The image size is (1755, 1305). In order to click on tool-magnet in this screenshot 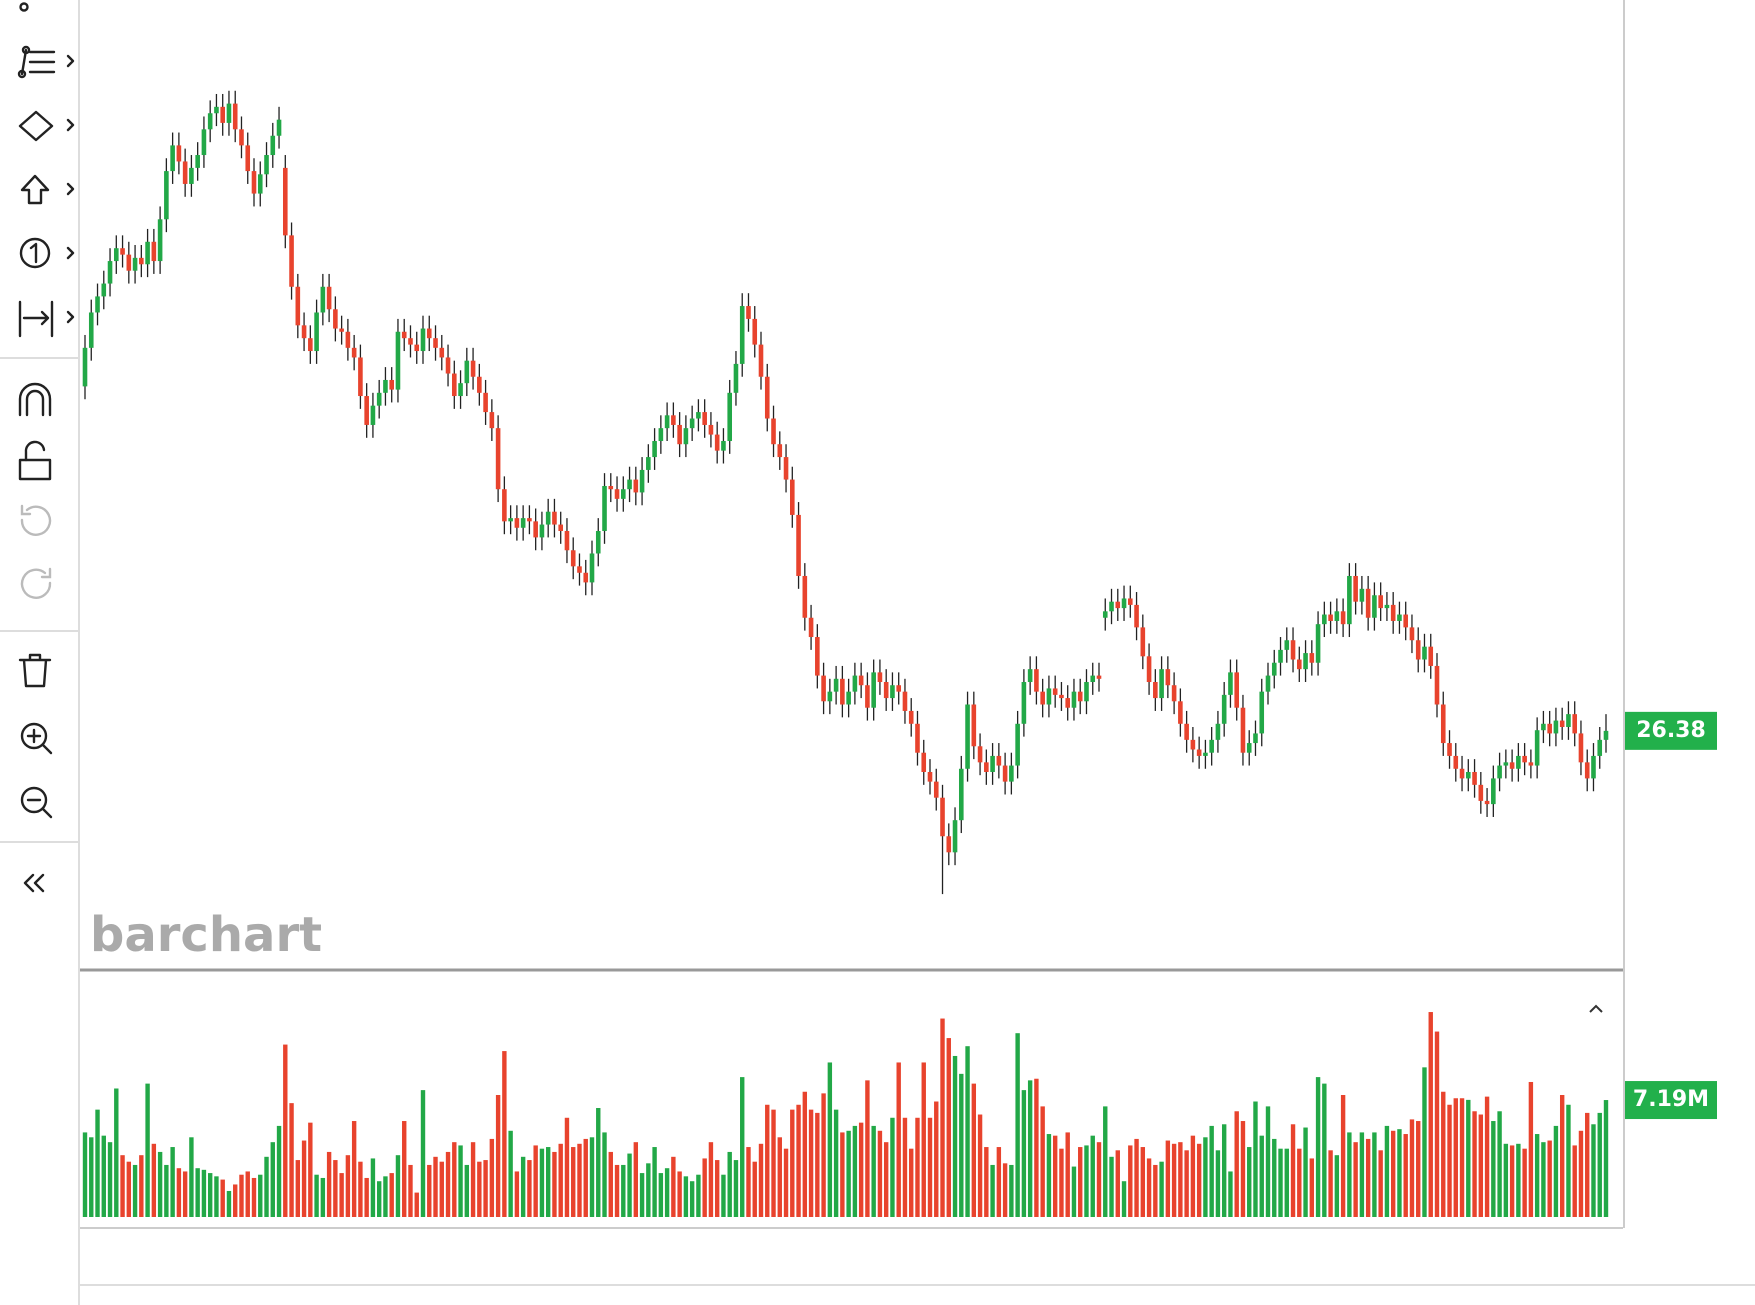, I will do `click(35, 399)`.